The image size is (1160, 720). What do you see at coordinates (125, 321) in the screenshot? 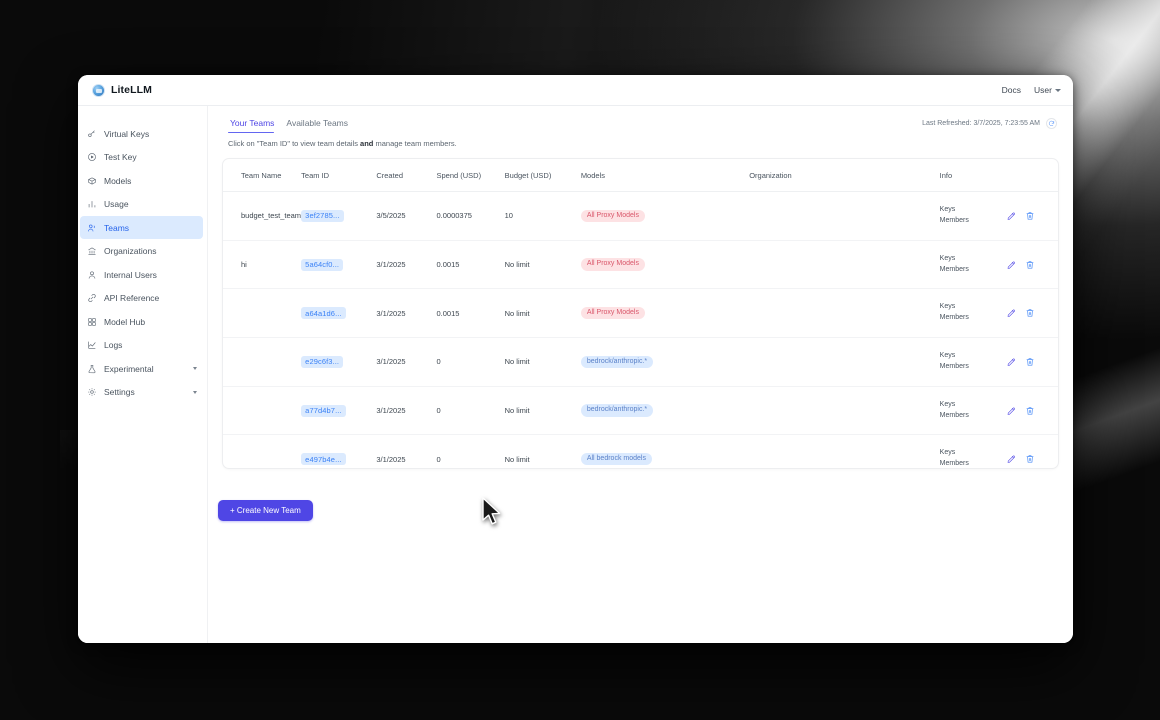
I see `sidebar-item-label: Model Hub` at bounding box center [125, 321].